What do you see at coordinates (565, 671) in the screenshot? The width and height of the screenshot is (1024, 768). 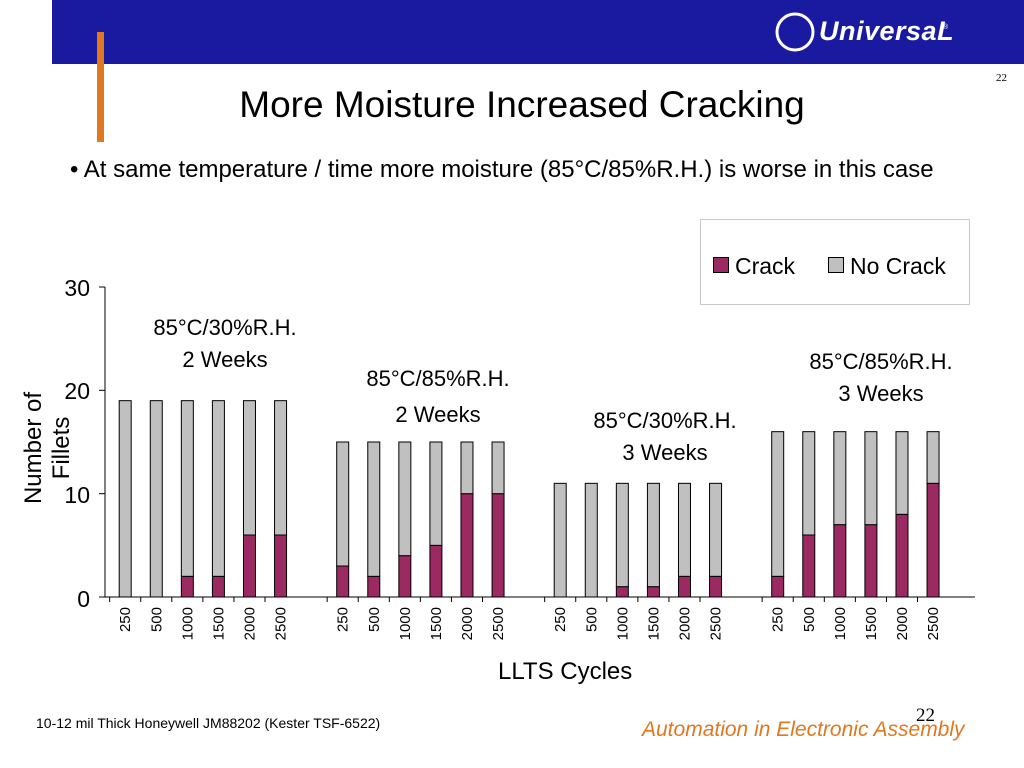 I see `x-axis-label: LLTS Cycles` at bounding box center [565, 671].